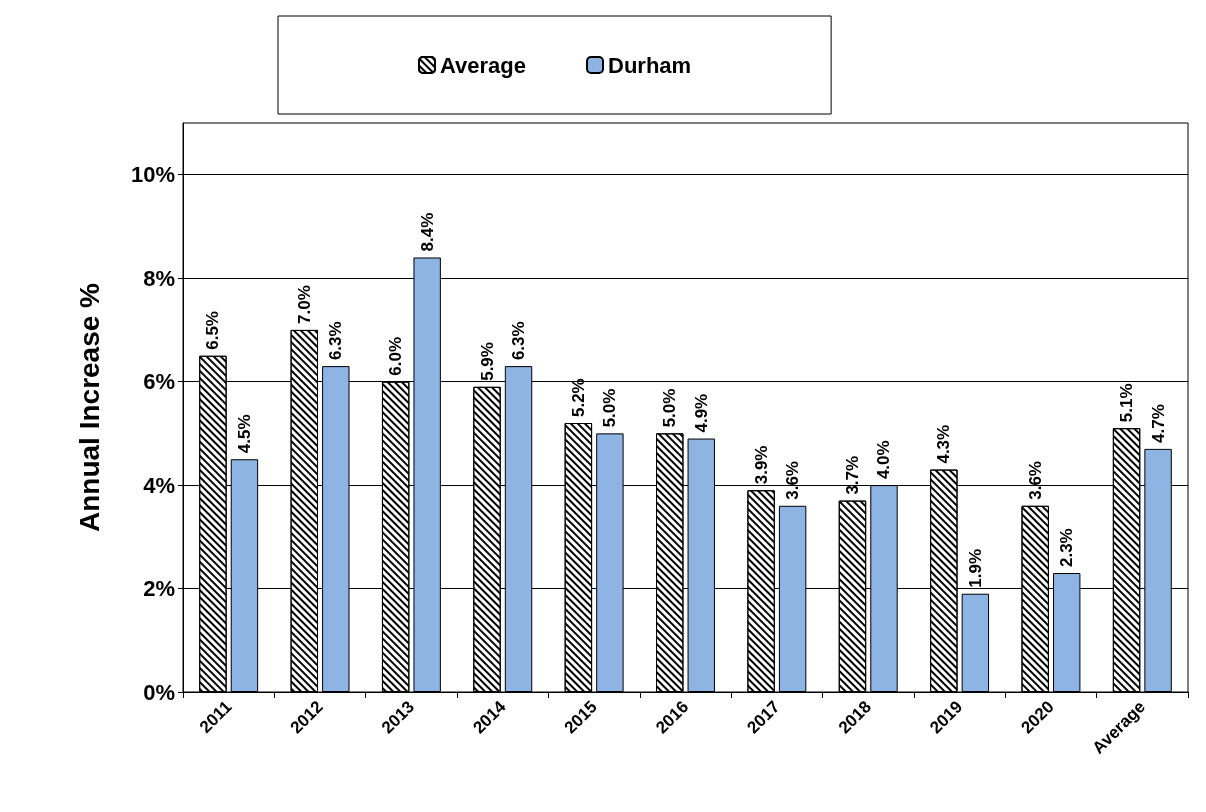 This screenshot has height=812, width=1206. What do you see at coordinates (884, 460) in the screenshot?
I see `data-label: 4.0%` at bounding box center [884, 460].